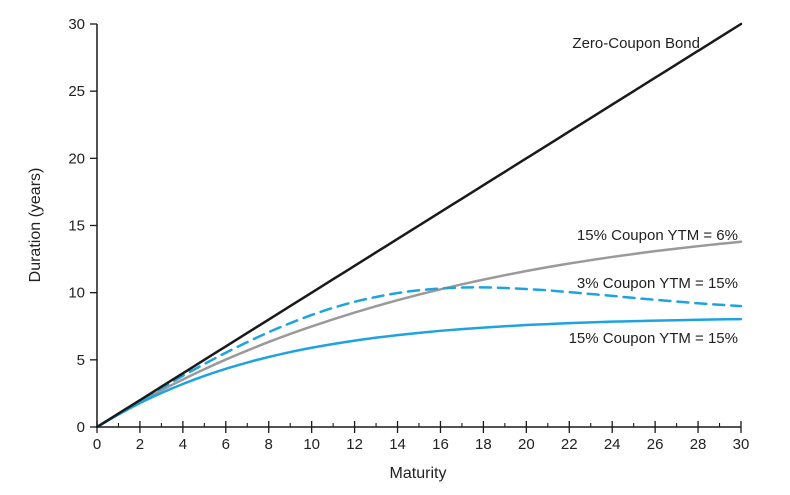  Describe the element at coordinates (311, 444) in the screenshot. I see `x-tick-label: 10` at that location.